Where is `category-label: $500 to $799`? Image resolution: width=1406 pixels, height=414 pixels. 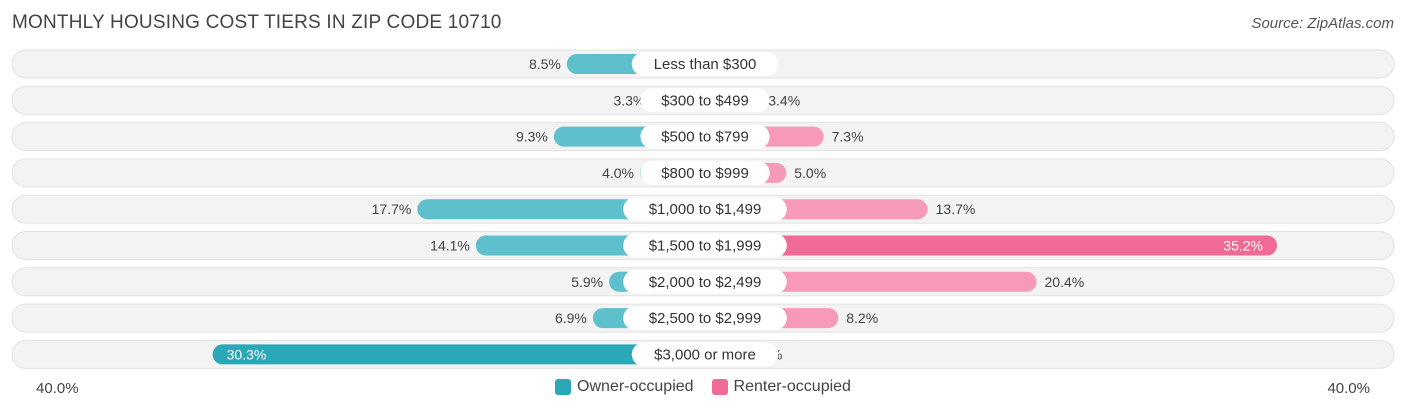
category-label: $500 to $799 is located at coordinates (705, 137).